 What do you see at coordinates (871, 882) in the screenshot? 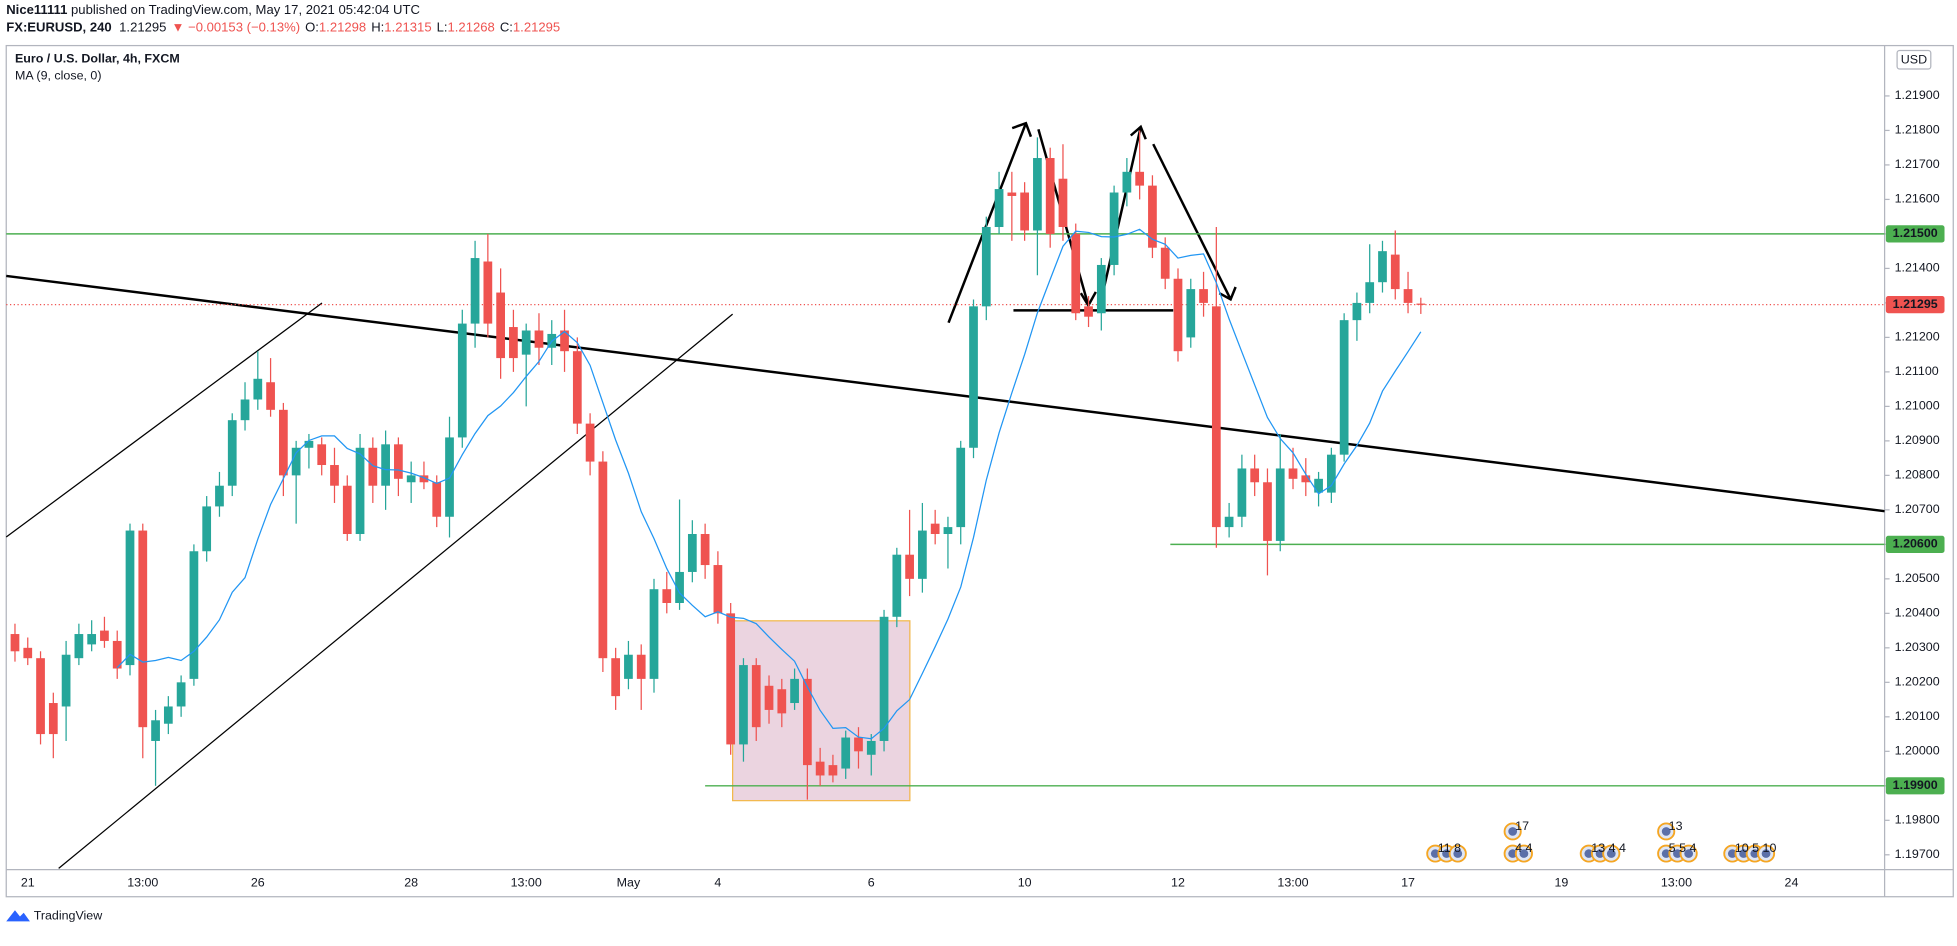
I see `x-tick-label: 6` at bounding box center [871, 882].